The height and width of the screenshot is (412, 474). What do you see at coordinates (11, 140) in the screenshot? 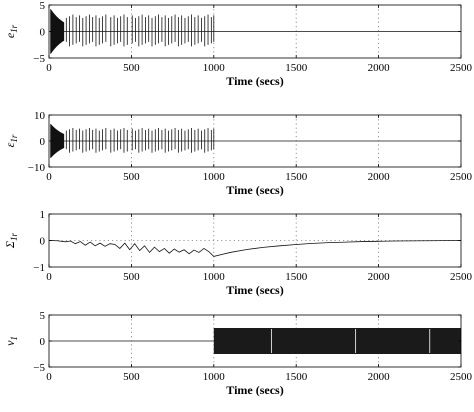
I see `y-axis-label: ε1r` at bounding box center [11, 140].